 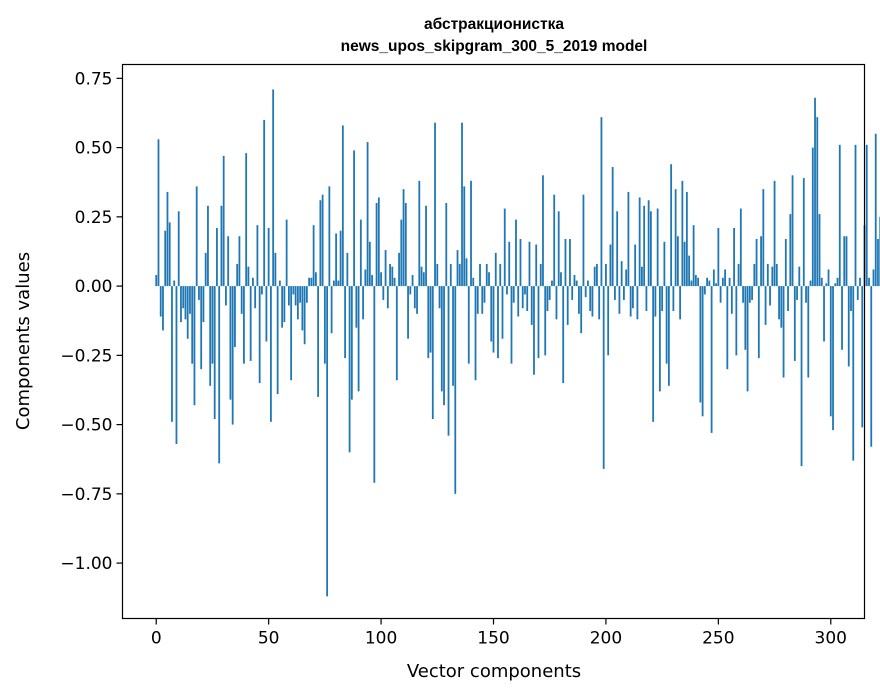 I want to click on y-tick-label: −1.00, so click(x=86, y=564).